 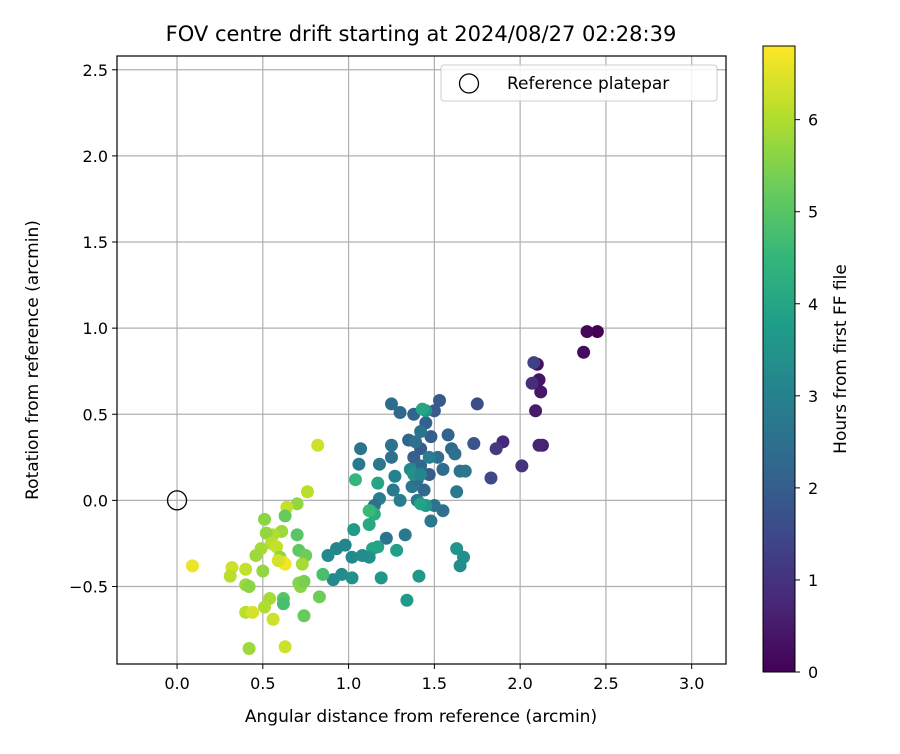 I want to click on reference-platepar-marker, so click(x=177, y=500).